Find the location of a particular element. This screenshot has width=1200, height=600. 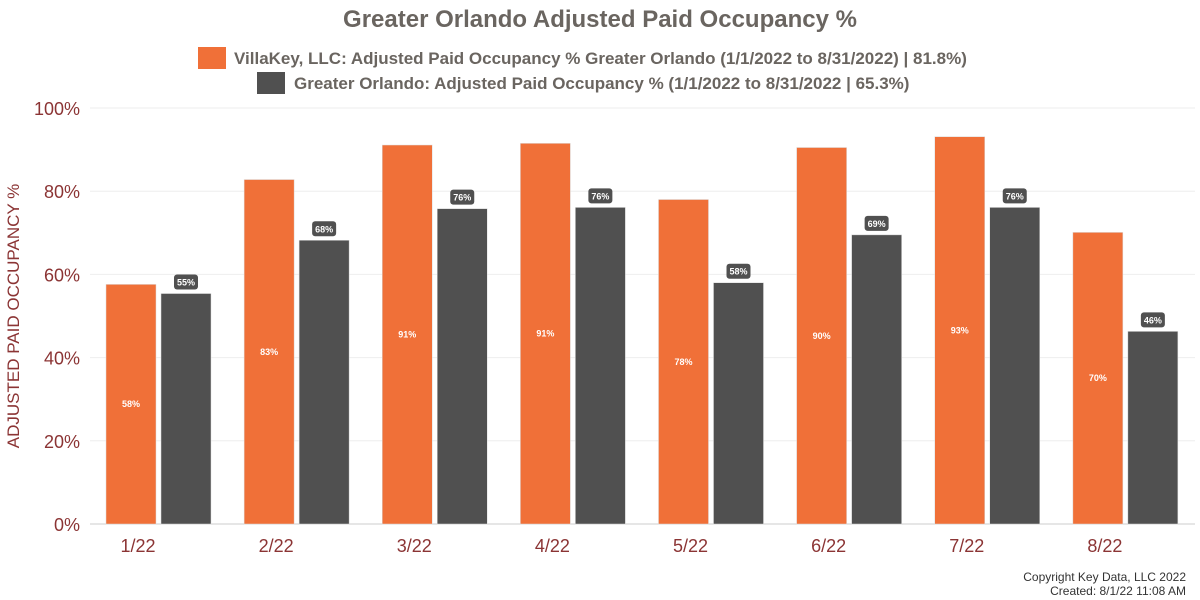

y-axis-label: ADJUSTED PAID OCCUPANCY % is located at coordinates (13, 316).